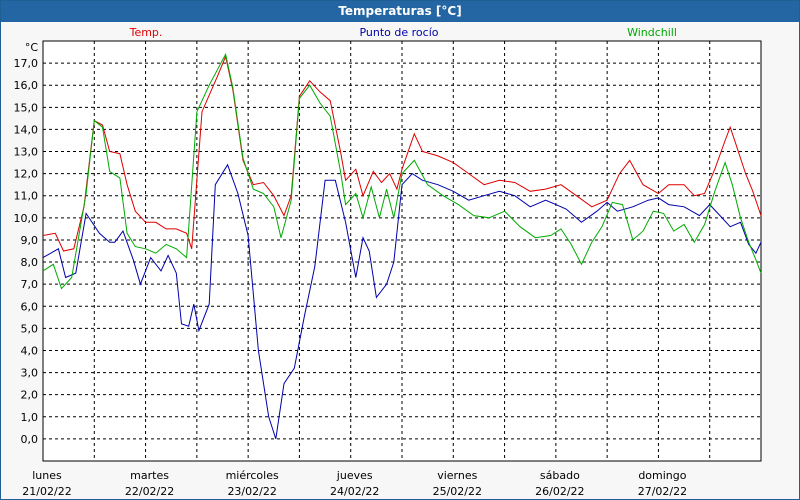 Image resolution: width=800 pixels, height=500 pixels. Describe the element at coordinates (149, 475) in the screenshot. I see `x-day-label: martes` at that location.